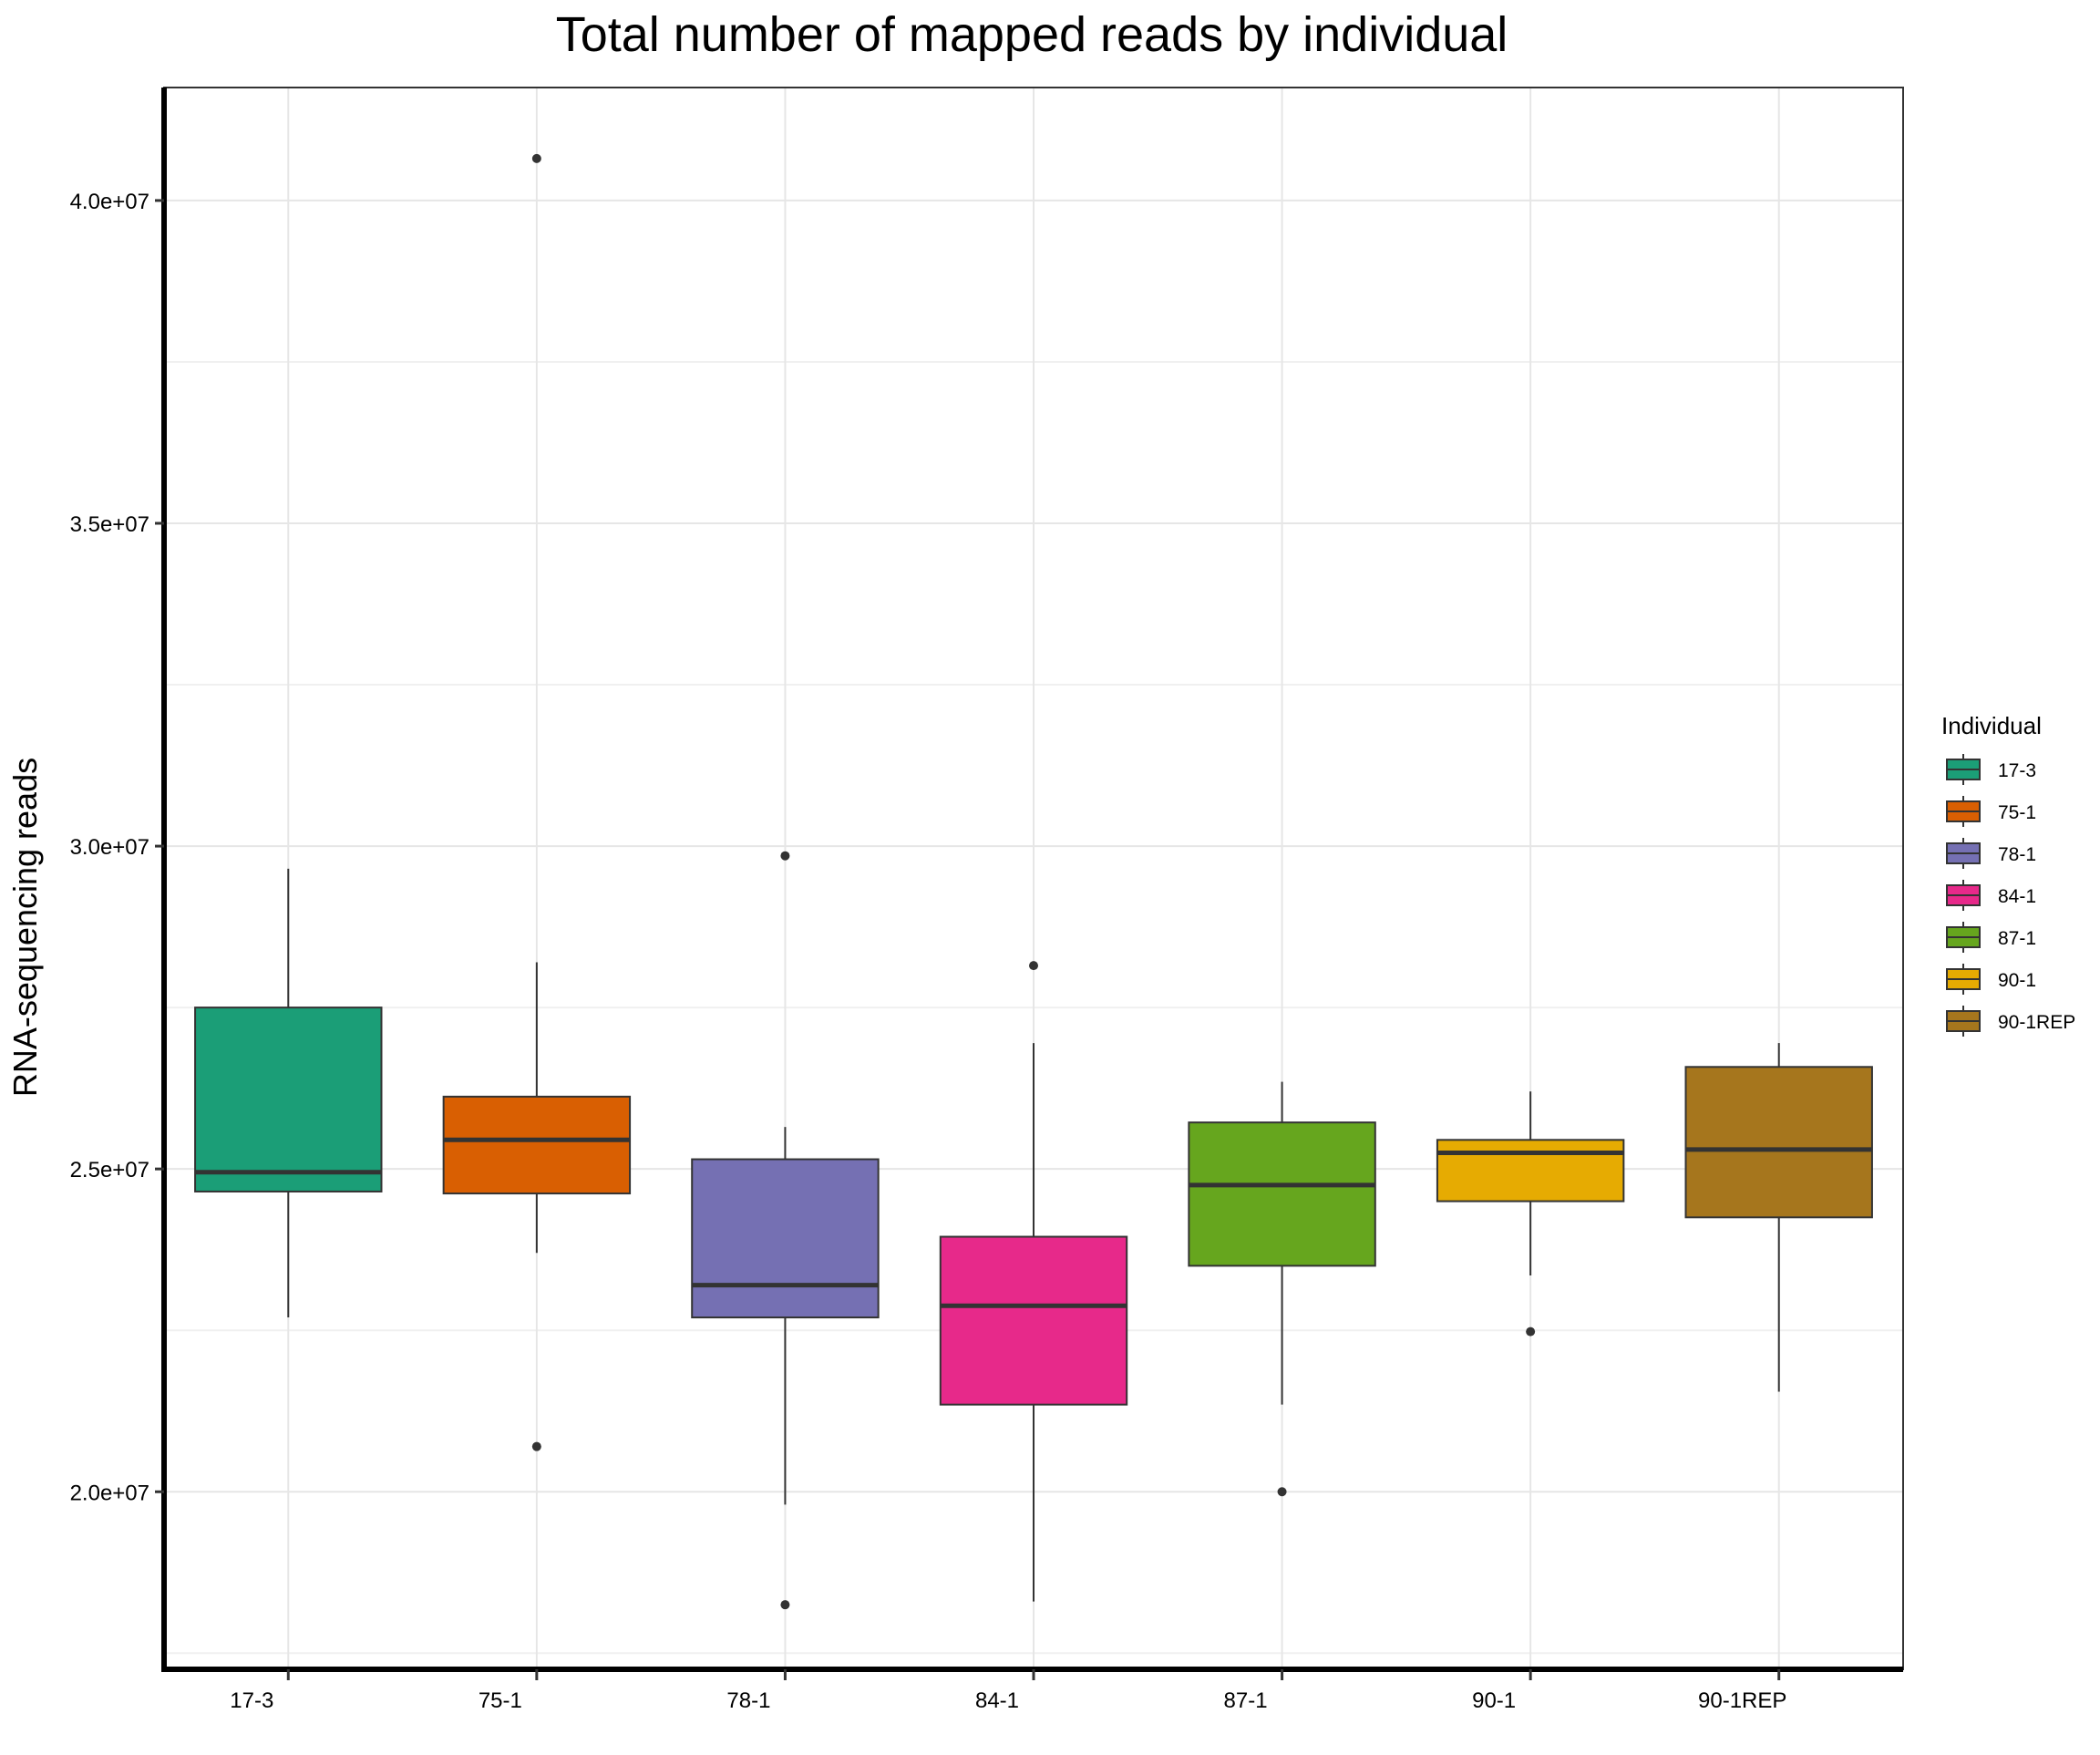 This screenshot has height=1755, width=2100. I want to click on legend-label: 84-1, so click(2017, 896).